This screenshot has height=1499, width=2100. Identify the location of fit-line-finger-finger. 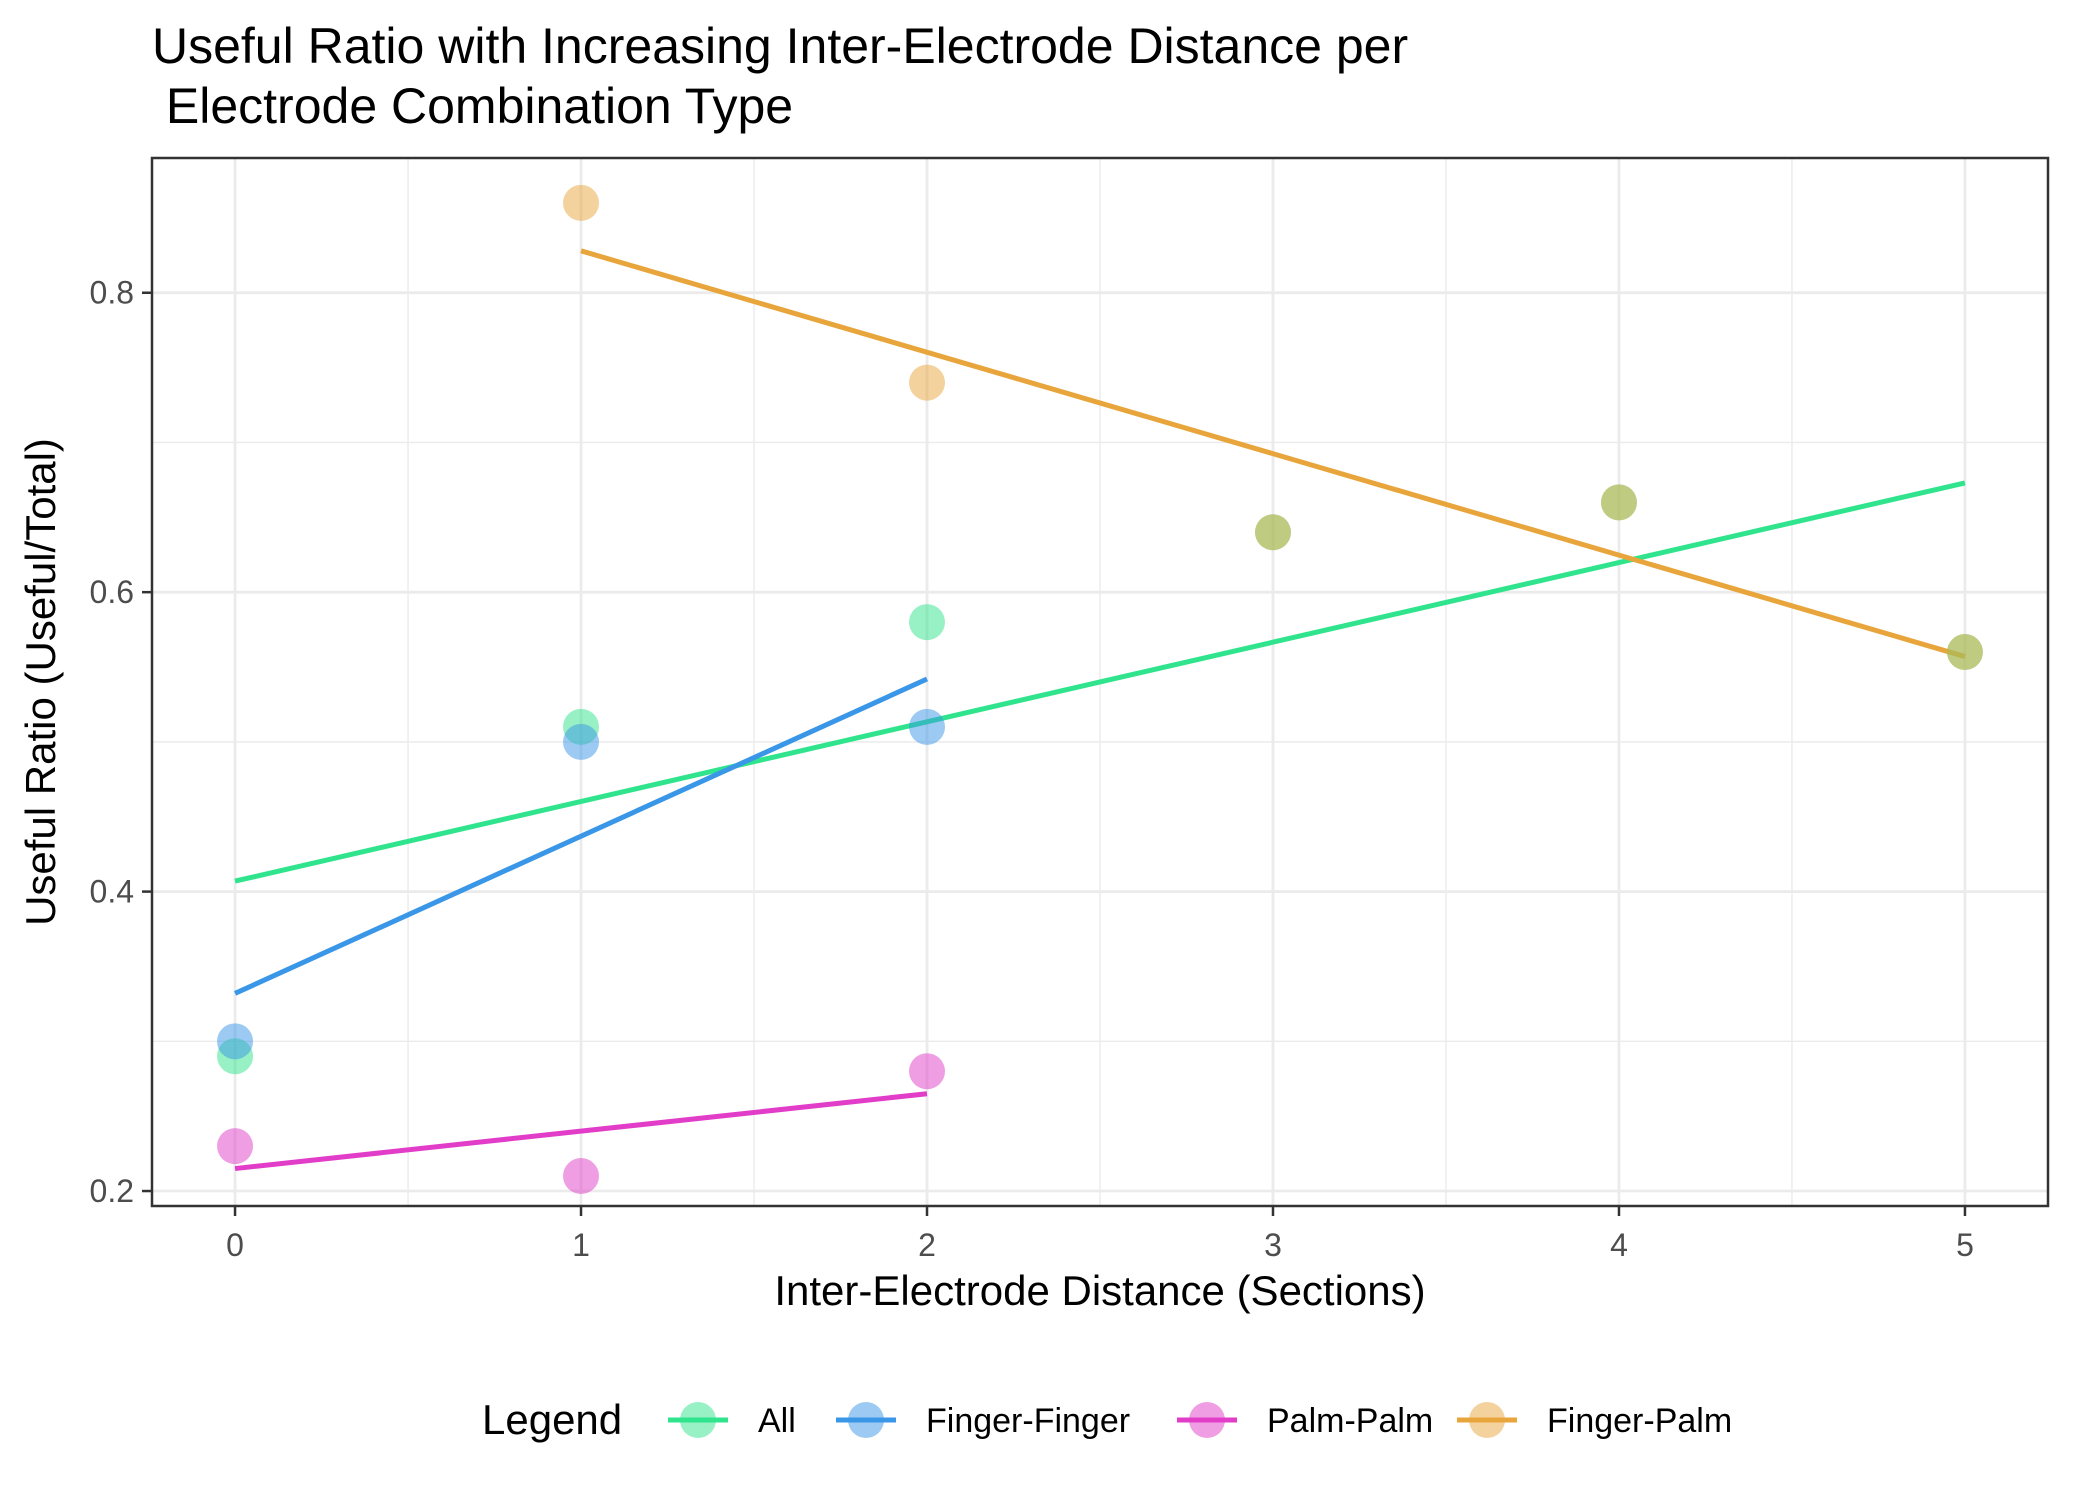
(581, 836).